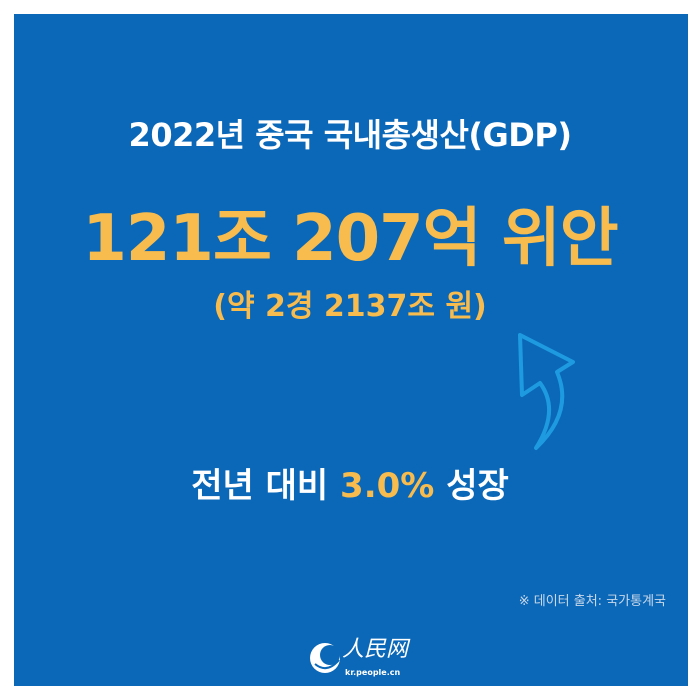 The height and width of the screenshot is (700, 700). What do you see at coordinates (350, 306) in the screenshot?
I see `gdp-value-krw: (약 2경 2137조 원)` at bounding box center [350, 306].